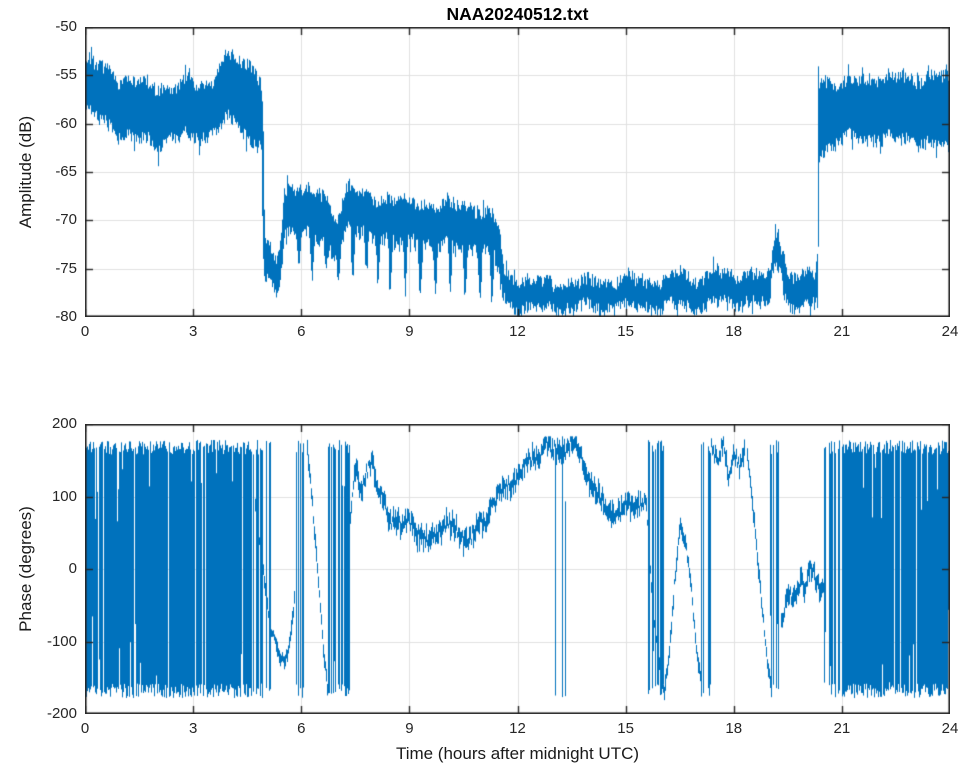 The image size is (964, 778). I want to click on amplitude-y-tick-label: -50, so click(66, 26).